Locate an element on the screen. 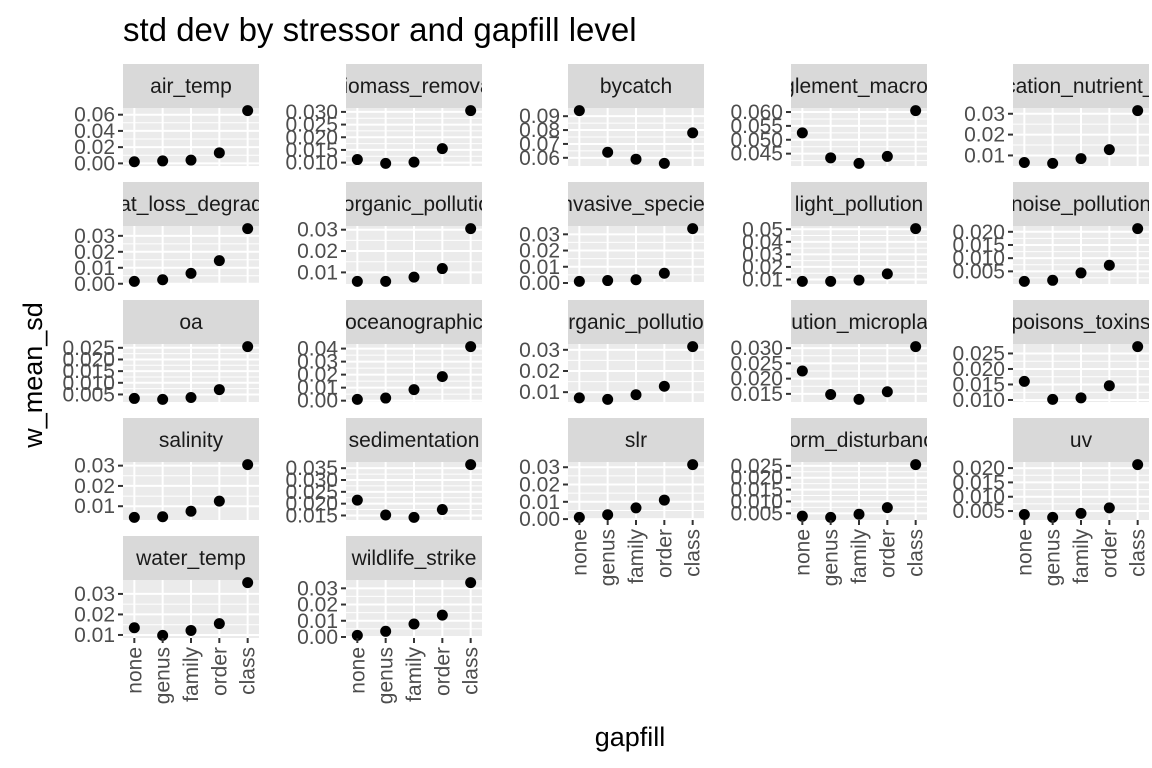 The image size is (1152, 768). facet-strip-label: light_pollution is located at coordinates (859, 204).